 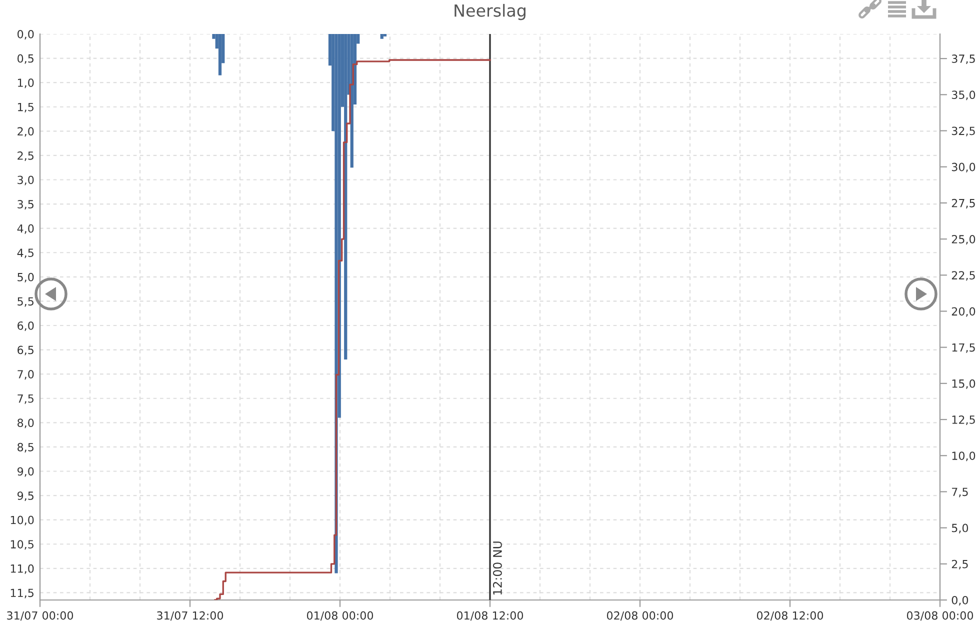 I want to click on x-tick-label: 01/08 00:00, so click(x=340, y=616).